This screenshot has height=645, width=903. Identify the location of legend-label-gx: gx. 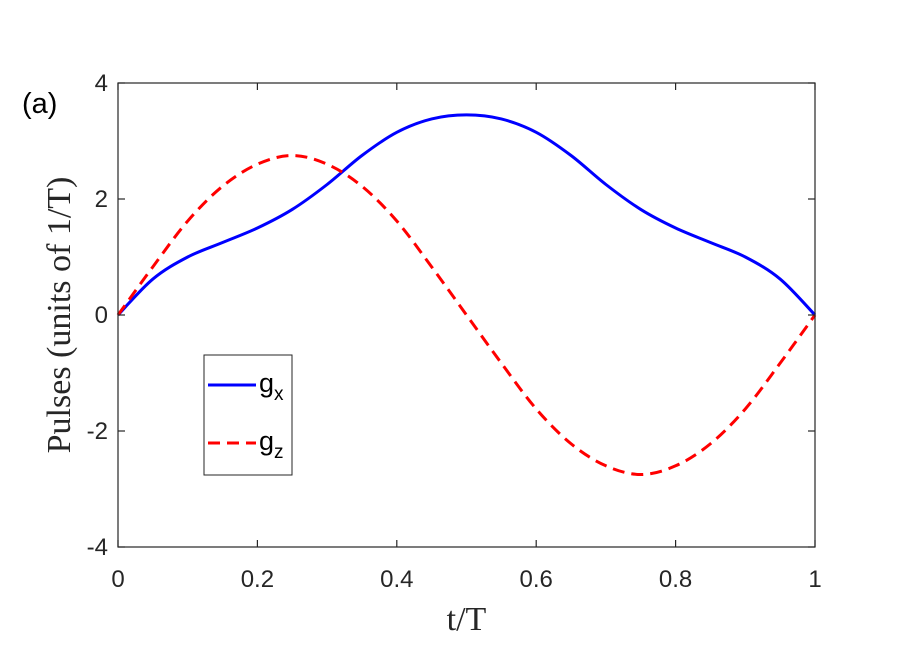
(271, 386).